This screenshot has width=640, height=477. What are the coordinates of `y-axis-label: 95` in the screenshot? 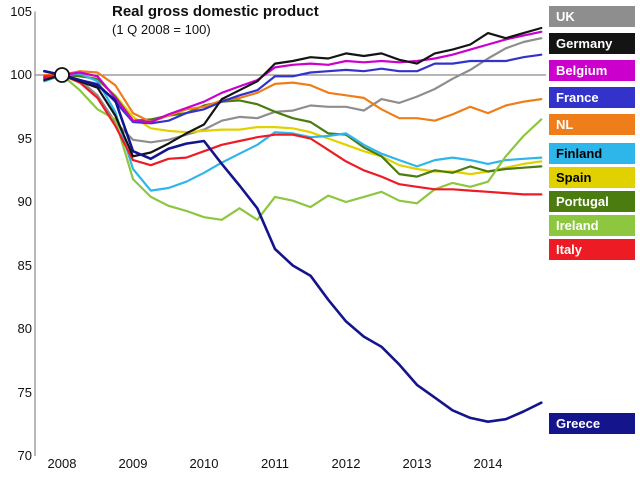 It's located at (24, 138).